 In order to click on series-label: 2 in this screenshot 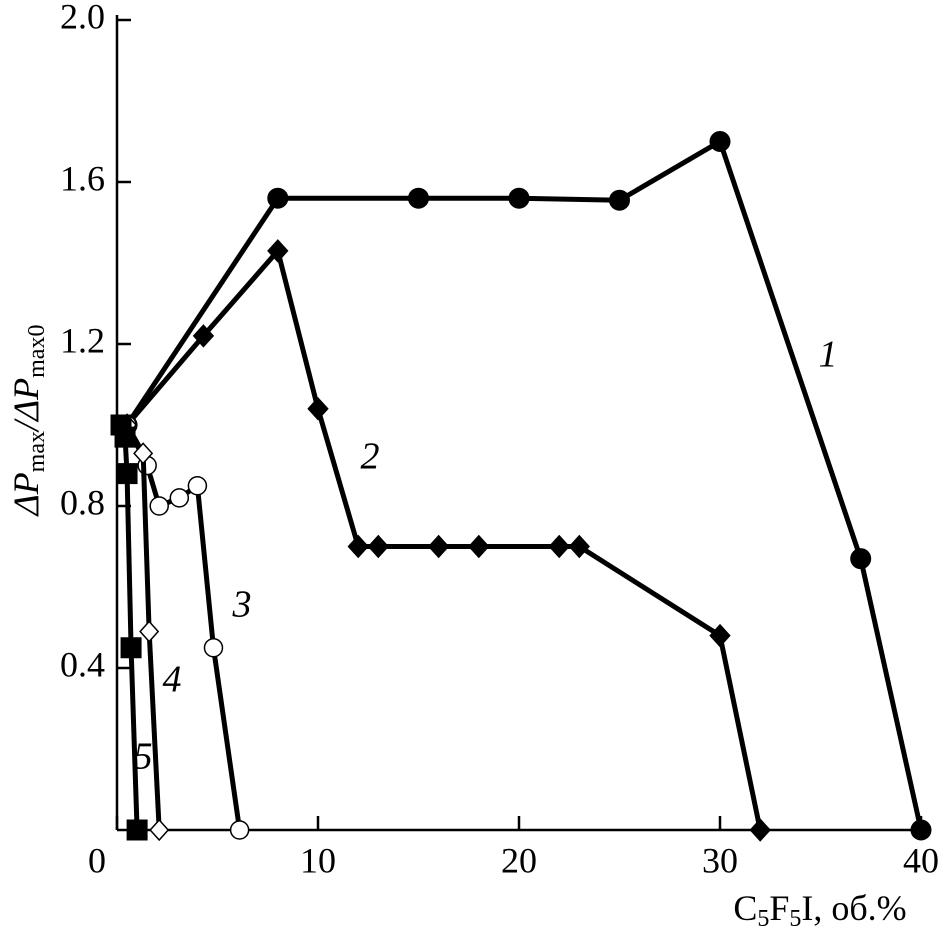, I will do `click(370, 457)`.